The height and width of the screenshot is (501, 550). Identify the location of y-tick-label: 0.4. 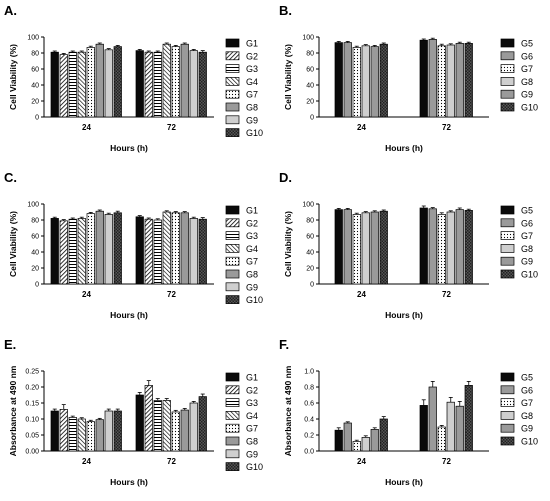
(309, 420).